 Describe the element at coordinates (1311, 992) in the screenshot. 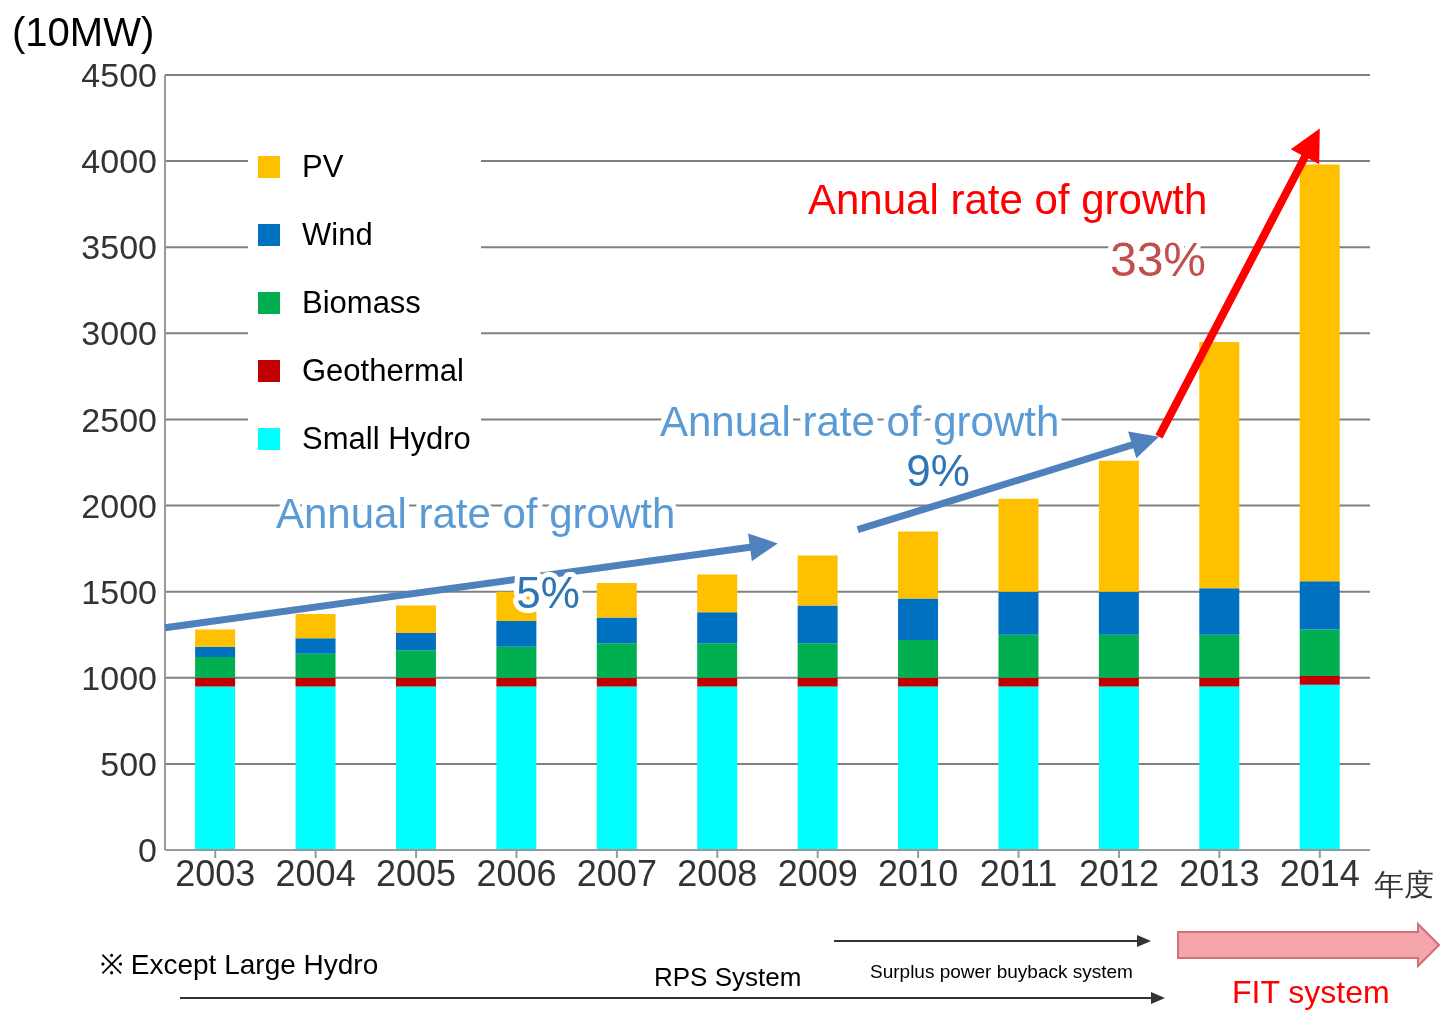

I see `text: FIT system` at that location.